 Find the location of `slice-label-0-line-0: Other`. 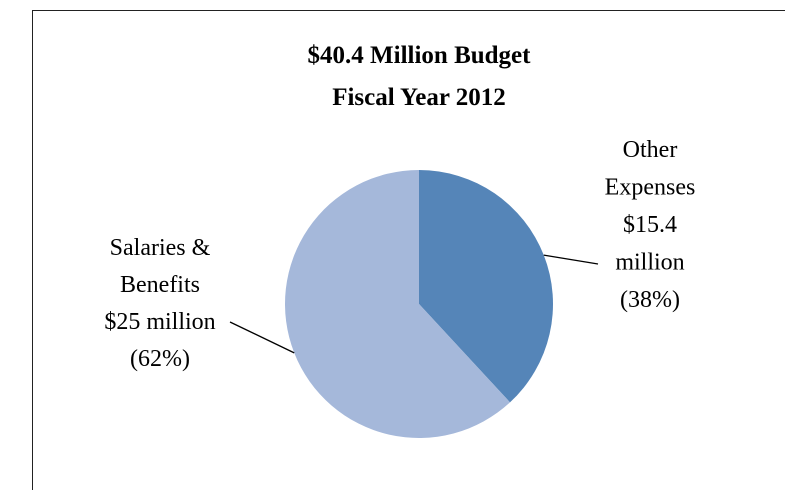

slice-label-0-line-0: Other is located at coordinates (650, 150).